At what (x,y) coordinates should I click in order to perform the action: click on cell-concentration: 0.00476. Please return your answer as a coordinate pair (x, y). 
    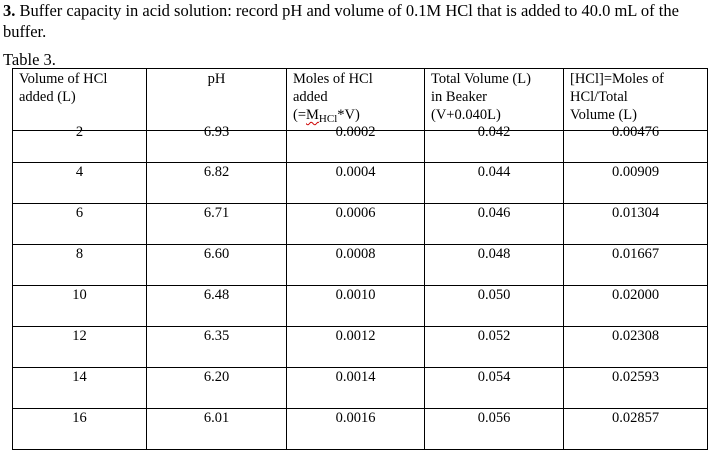
    Looking at the image, I should click on (635, 143).